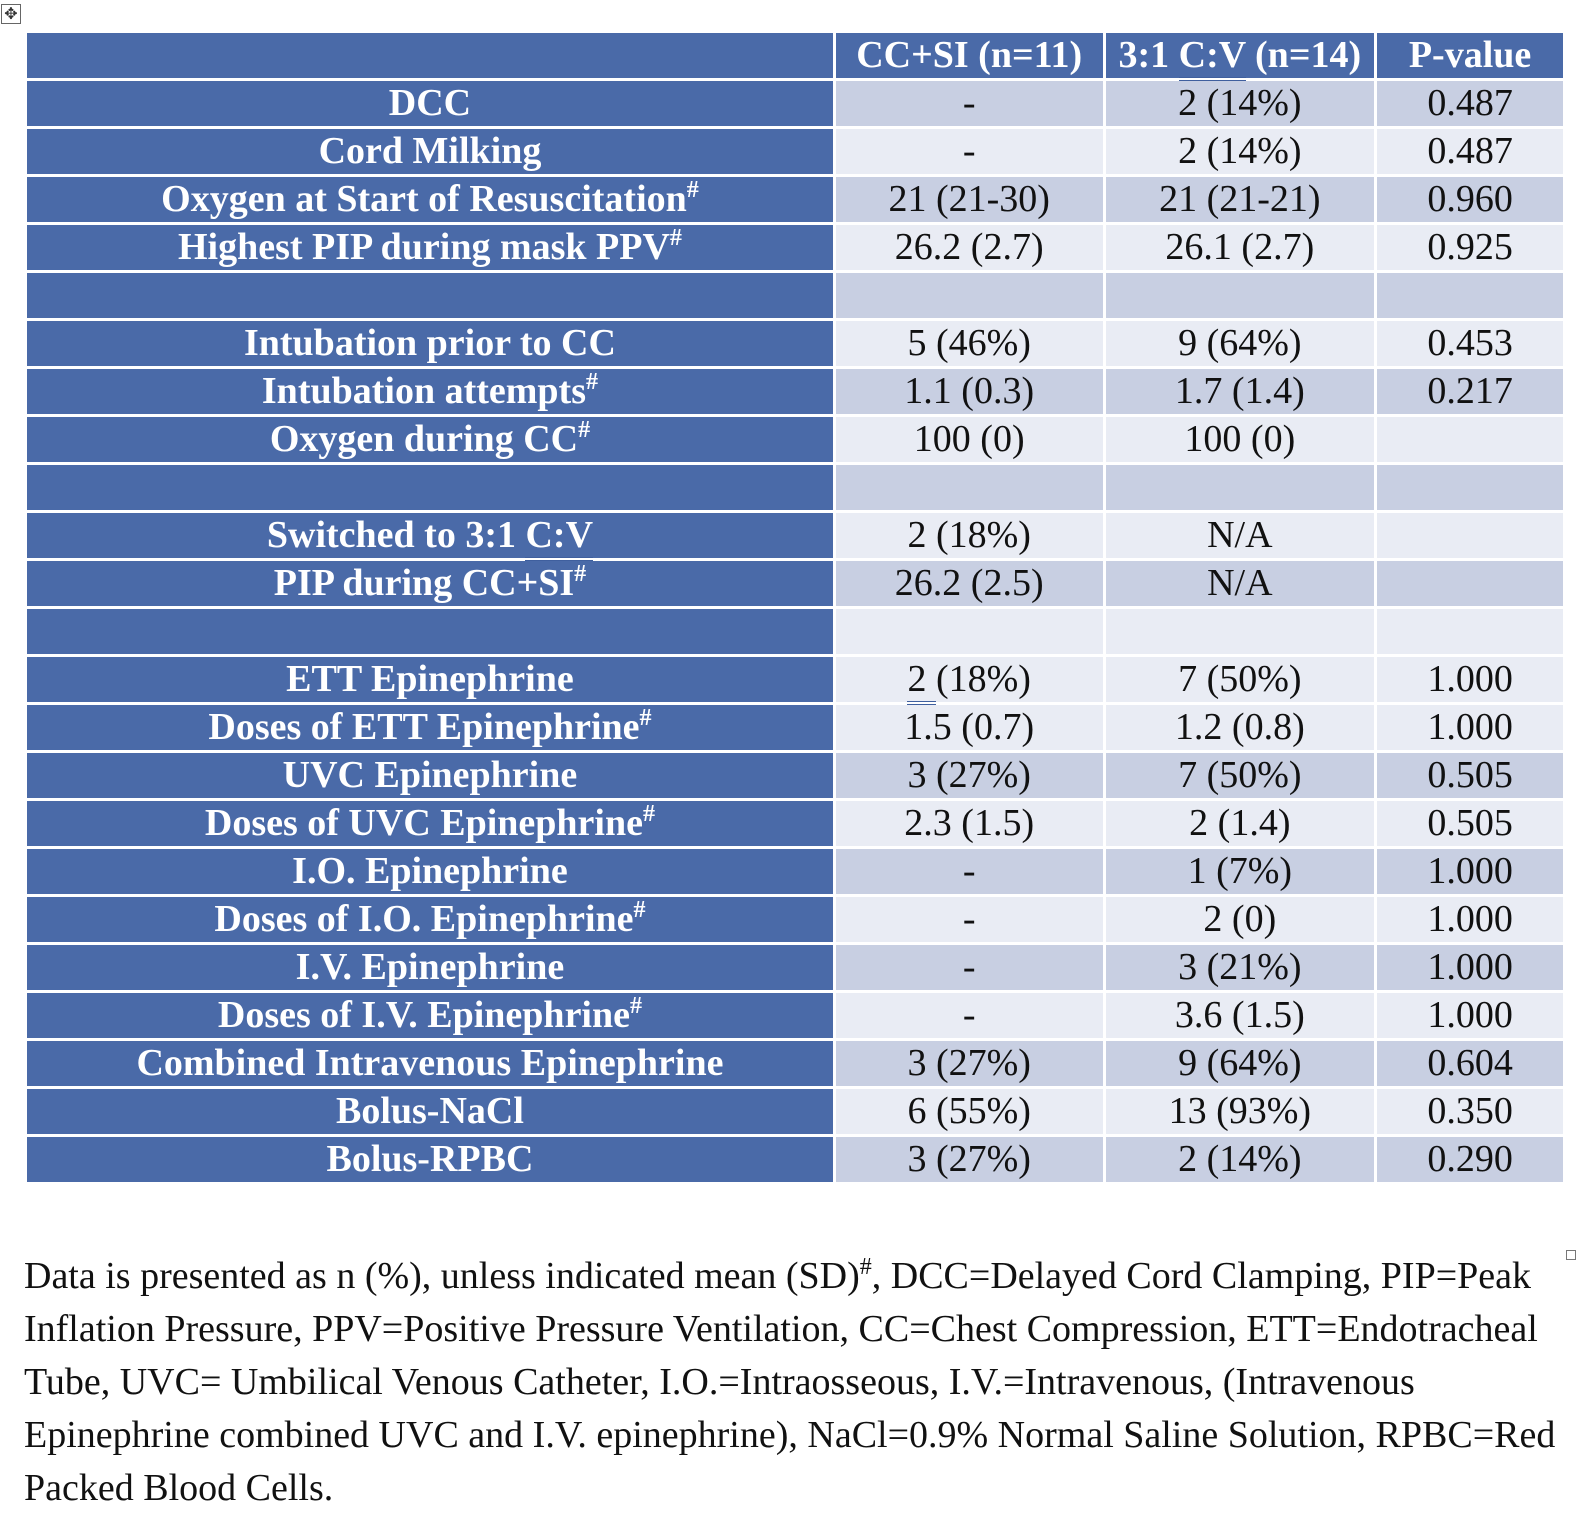 This screenshot has width=1588, height=1540. I want to click on row-label: DCC, so click(430, 103).